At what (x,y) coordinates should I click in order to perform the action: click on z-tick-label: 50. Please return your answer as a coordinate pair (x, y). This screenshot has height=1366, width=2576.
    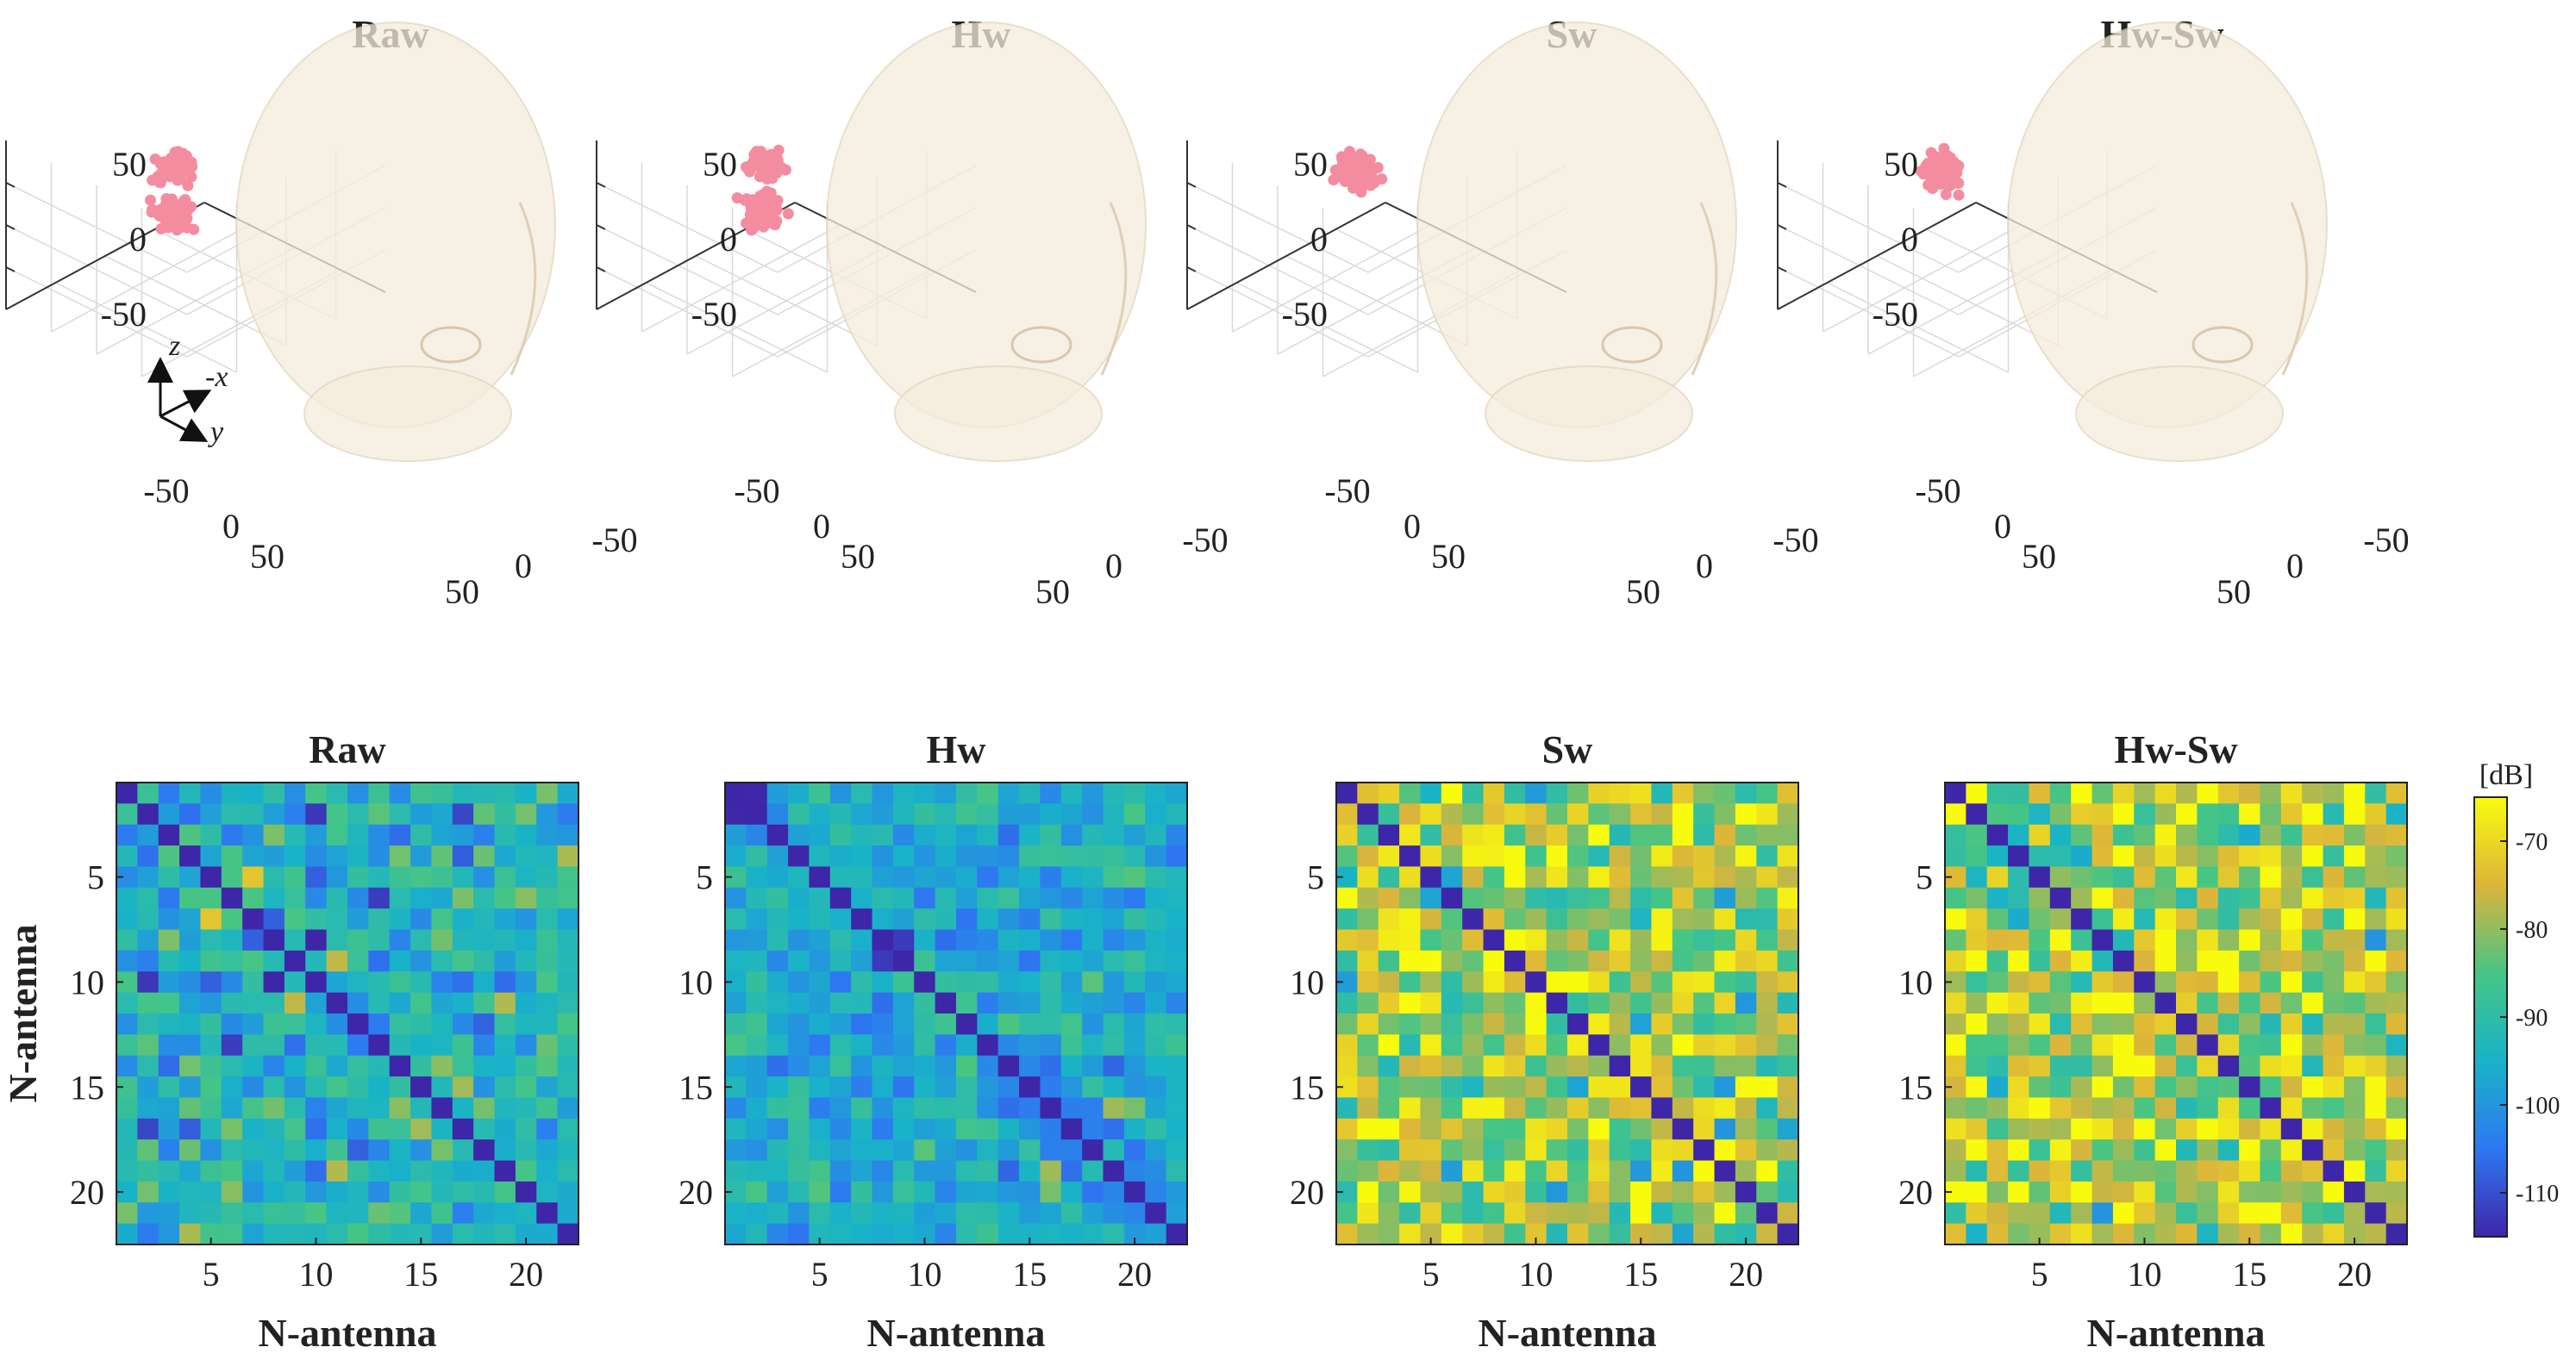
    Looking at the image, I should click on (129, 164).